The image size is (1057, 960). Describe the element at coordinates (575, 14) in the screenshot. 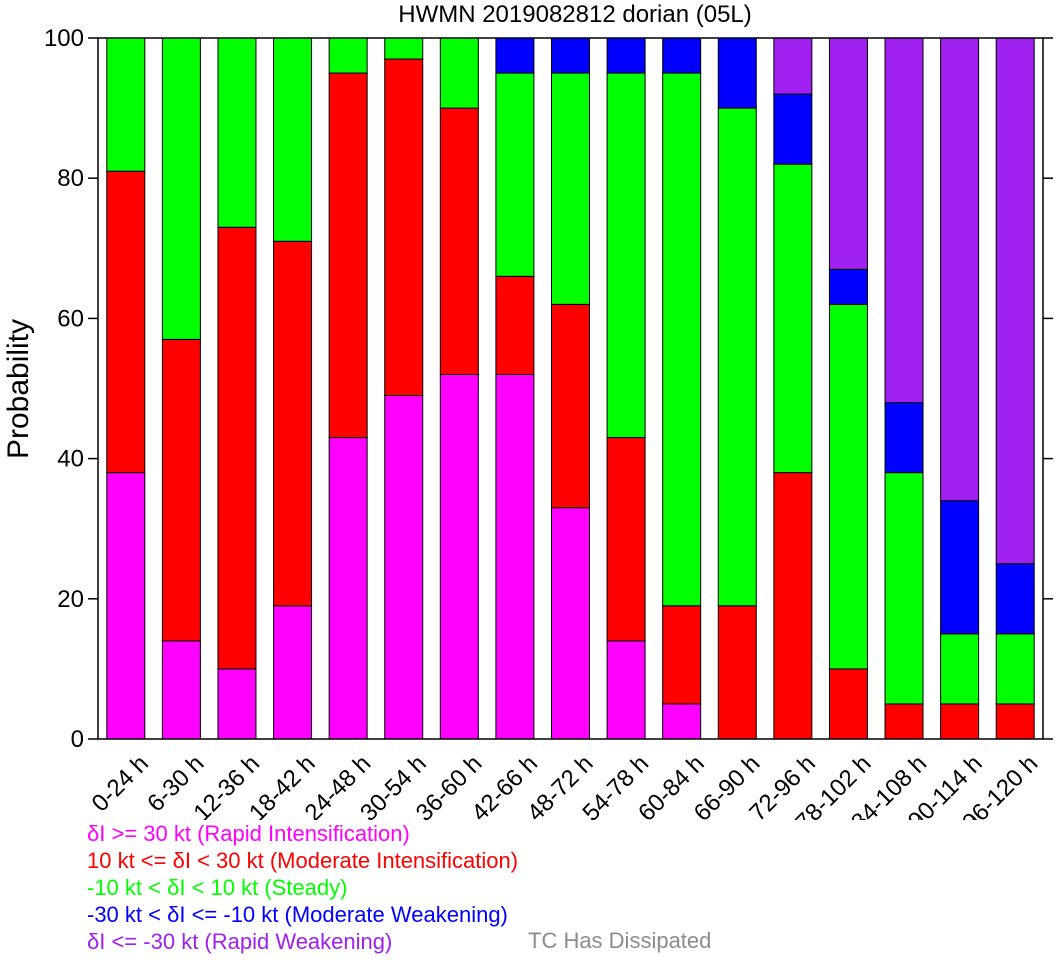

I see `chart-title: HWMN 2019082812 dorian (05L)` at that location.